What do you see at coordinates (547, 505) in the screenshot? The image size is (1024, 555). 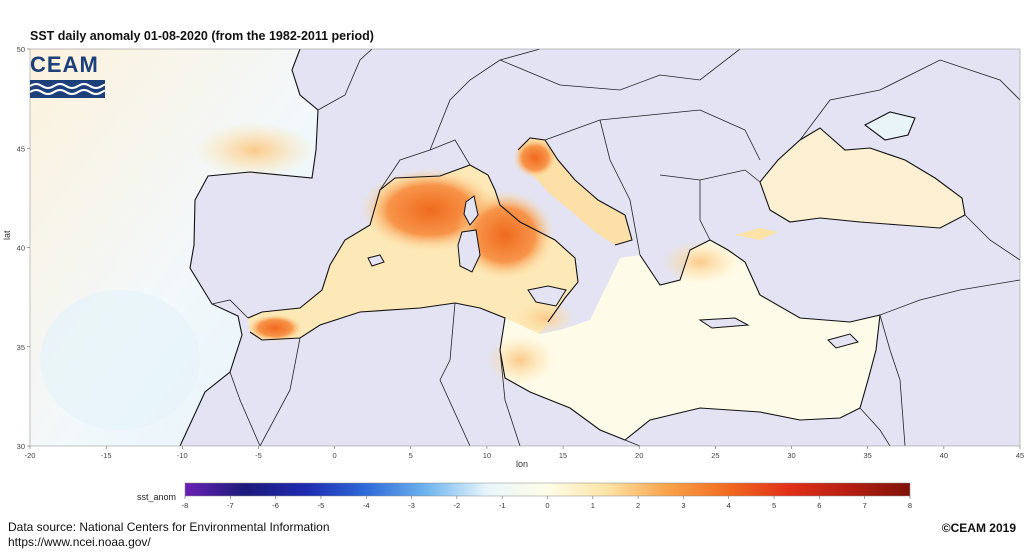 I see `colorbar-tick-label: 0` at bounding box center [547, 505].